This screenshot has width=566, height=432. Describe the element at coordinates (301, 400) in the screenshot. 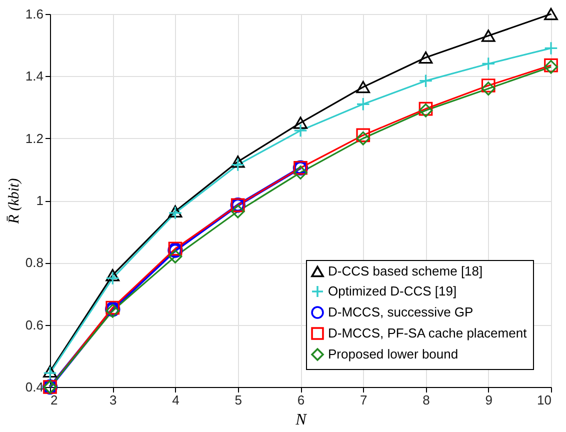

I see `x-tick-label: 6` at that location.